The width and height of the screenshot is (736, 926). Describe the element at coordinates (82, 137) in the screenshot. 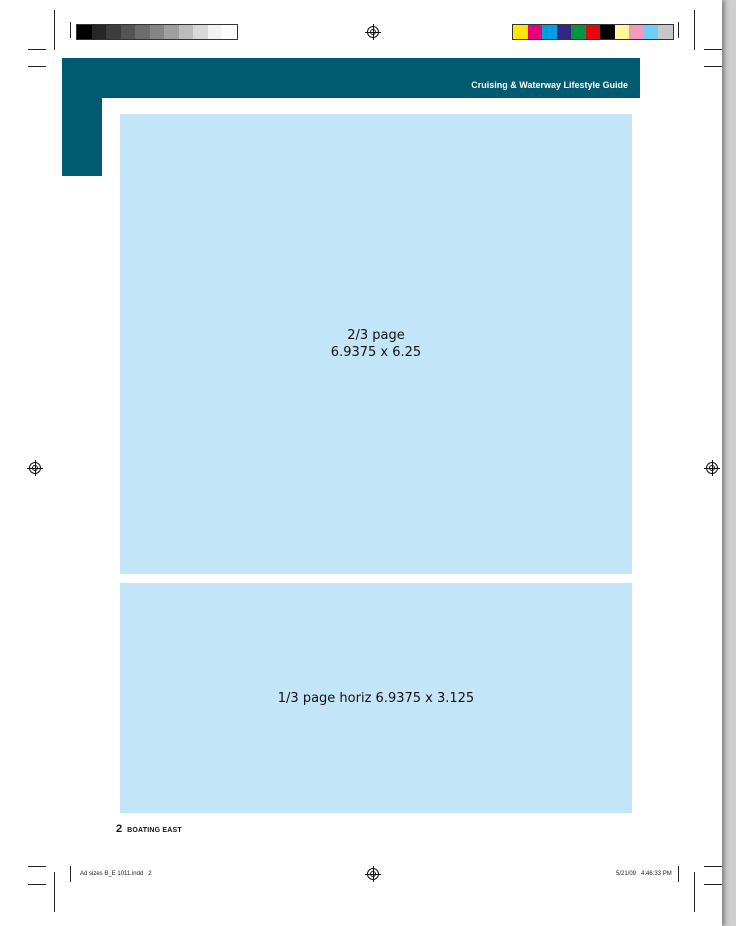

I see `header-side-tab` at that location.